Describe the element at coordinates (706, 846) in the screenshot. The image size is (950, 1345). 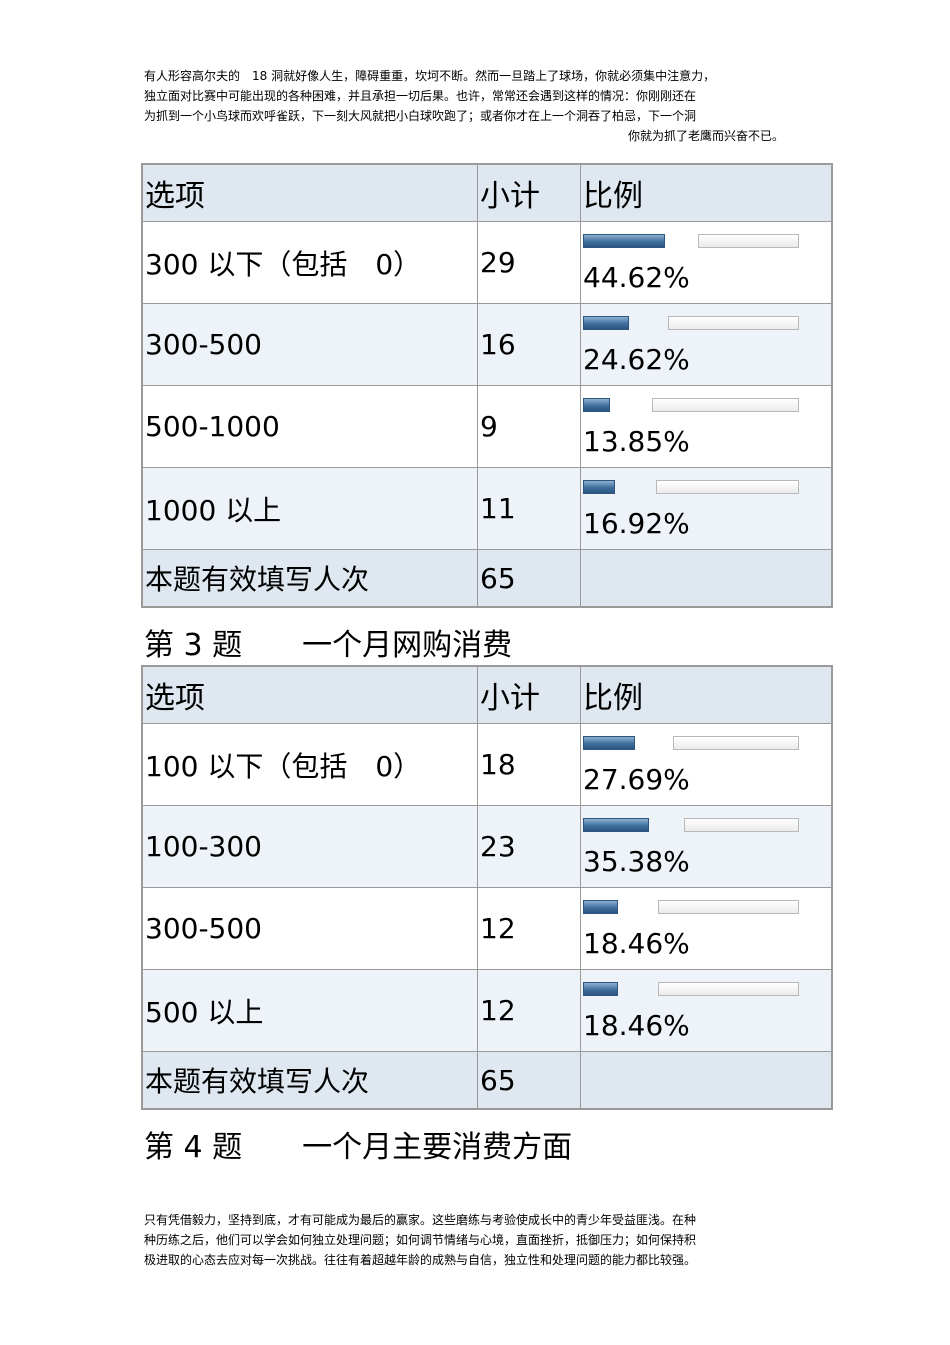
I see `ratio-cell: 35.38%` at that location.